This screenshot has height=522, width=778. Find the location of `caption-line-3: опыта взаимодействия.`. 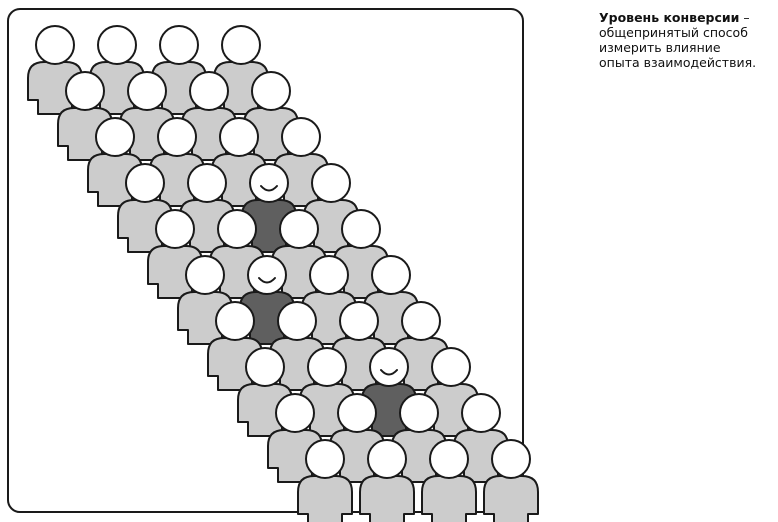

caption-line-3: опыта взаимодействия. is located at coordinates (678, 62).